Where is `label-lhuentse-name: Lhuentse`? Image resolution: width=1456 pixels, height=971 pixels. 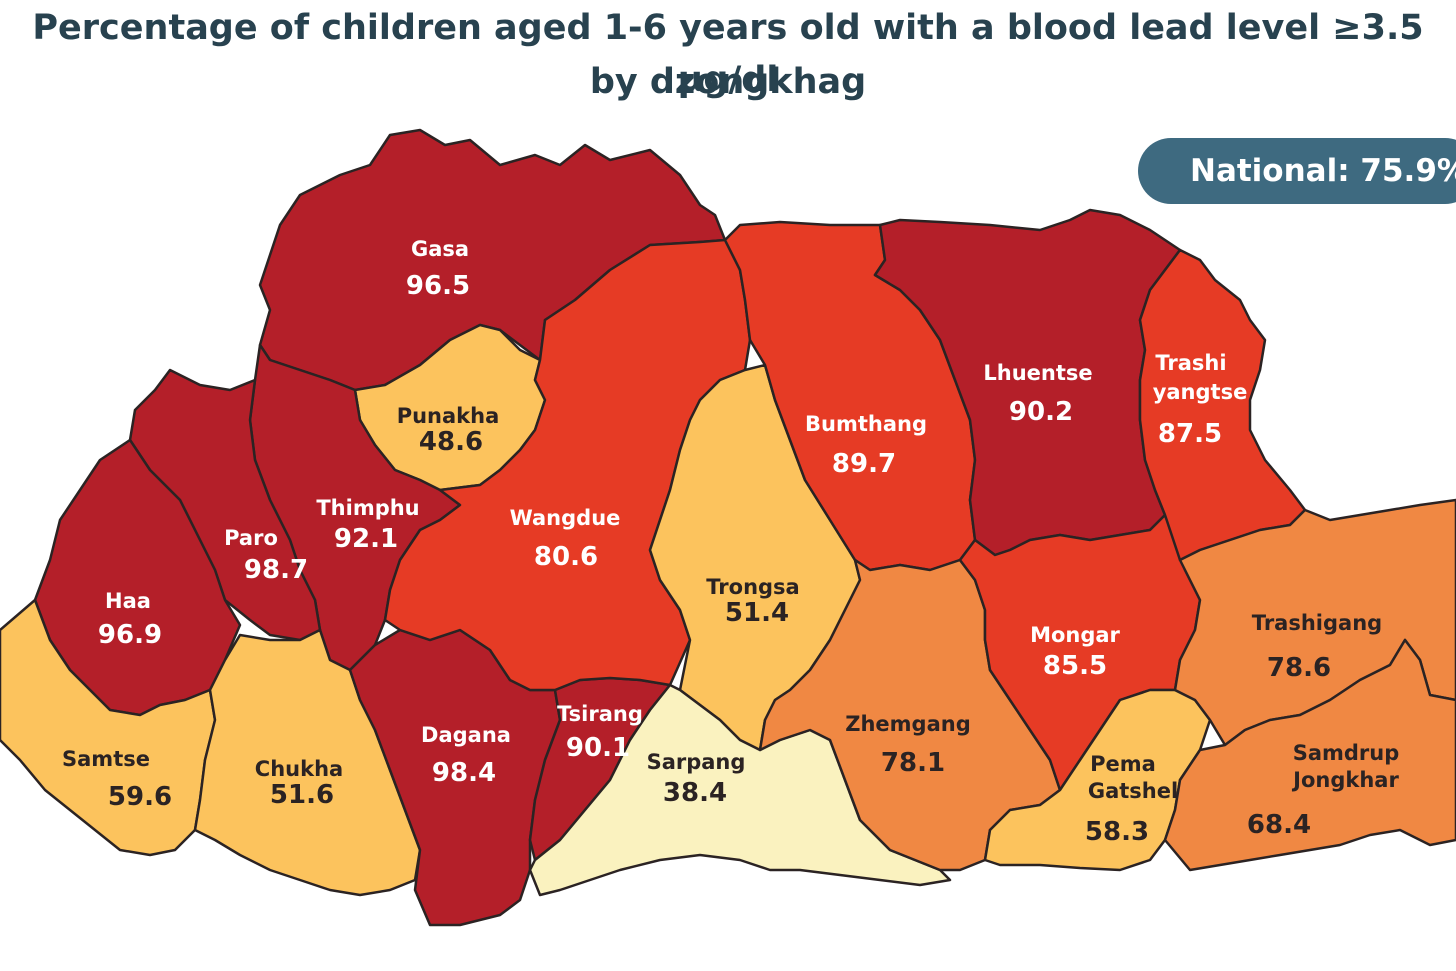 label-lhuentse-name: Lhuentse is located at coordinates (1037, 373).